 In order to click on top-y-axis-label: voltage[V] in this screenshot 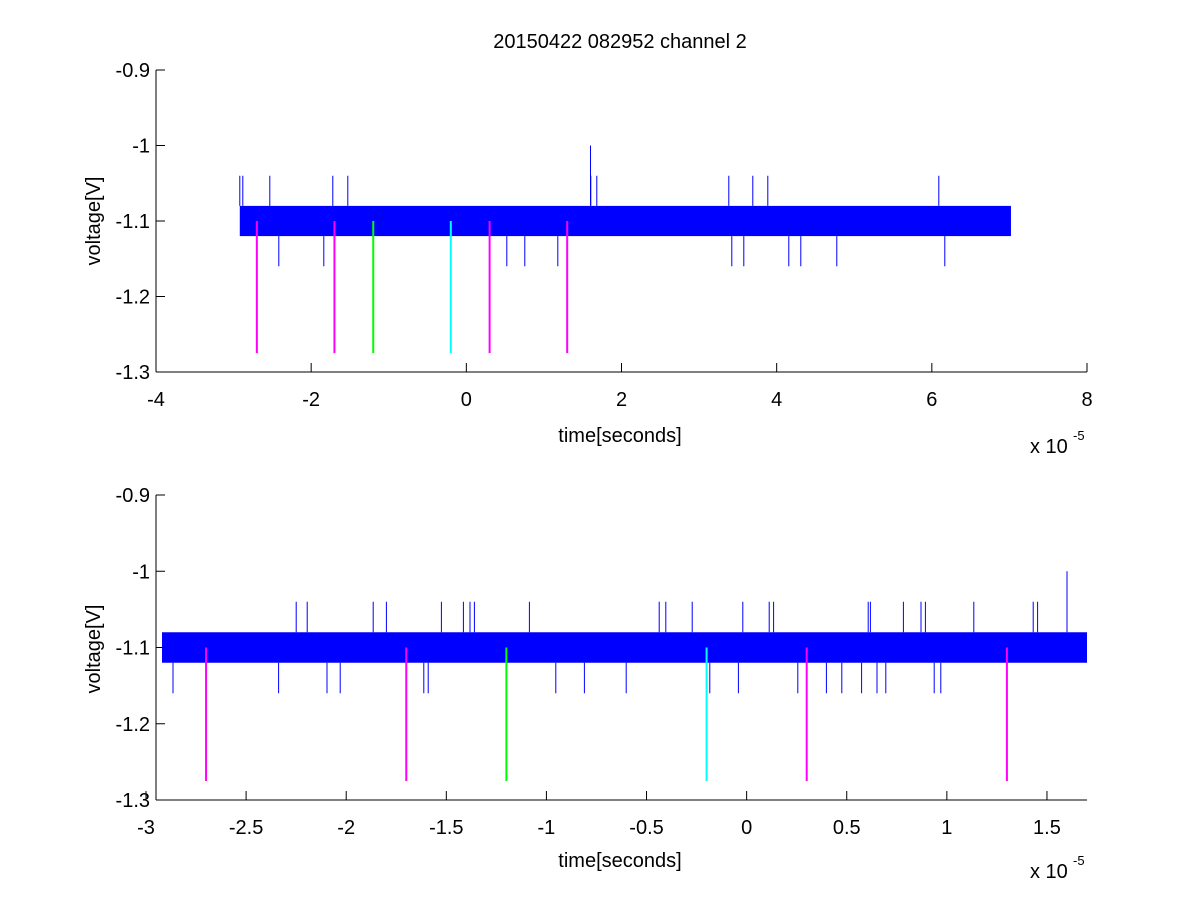, I will do `click(94, 221)`.